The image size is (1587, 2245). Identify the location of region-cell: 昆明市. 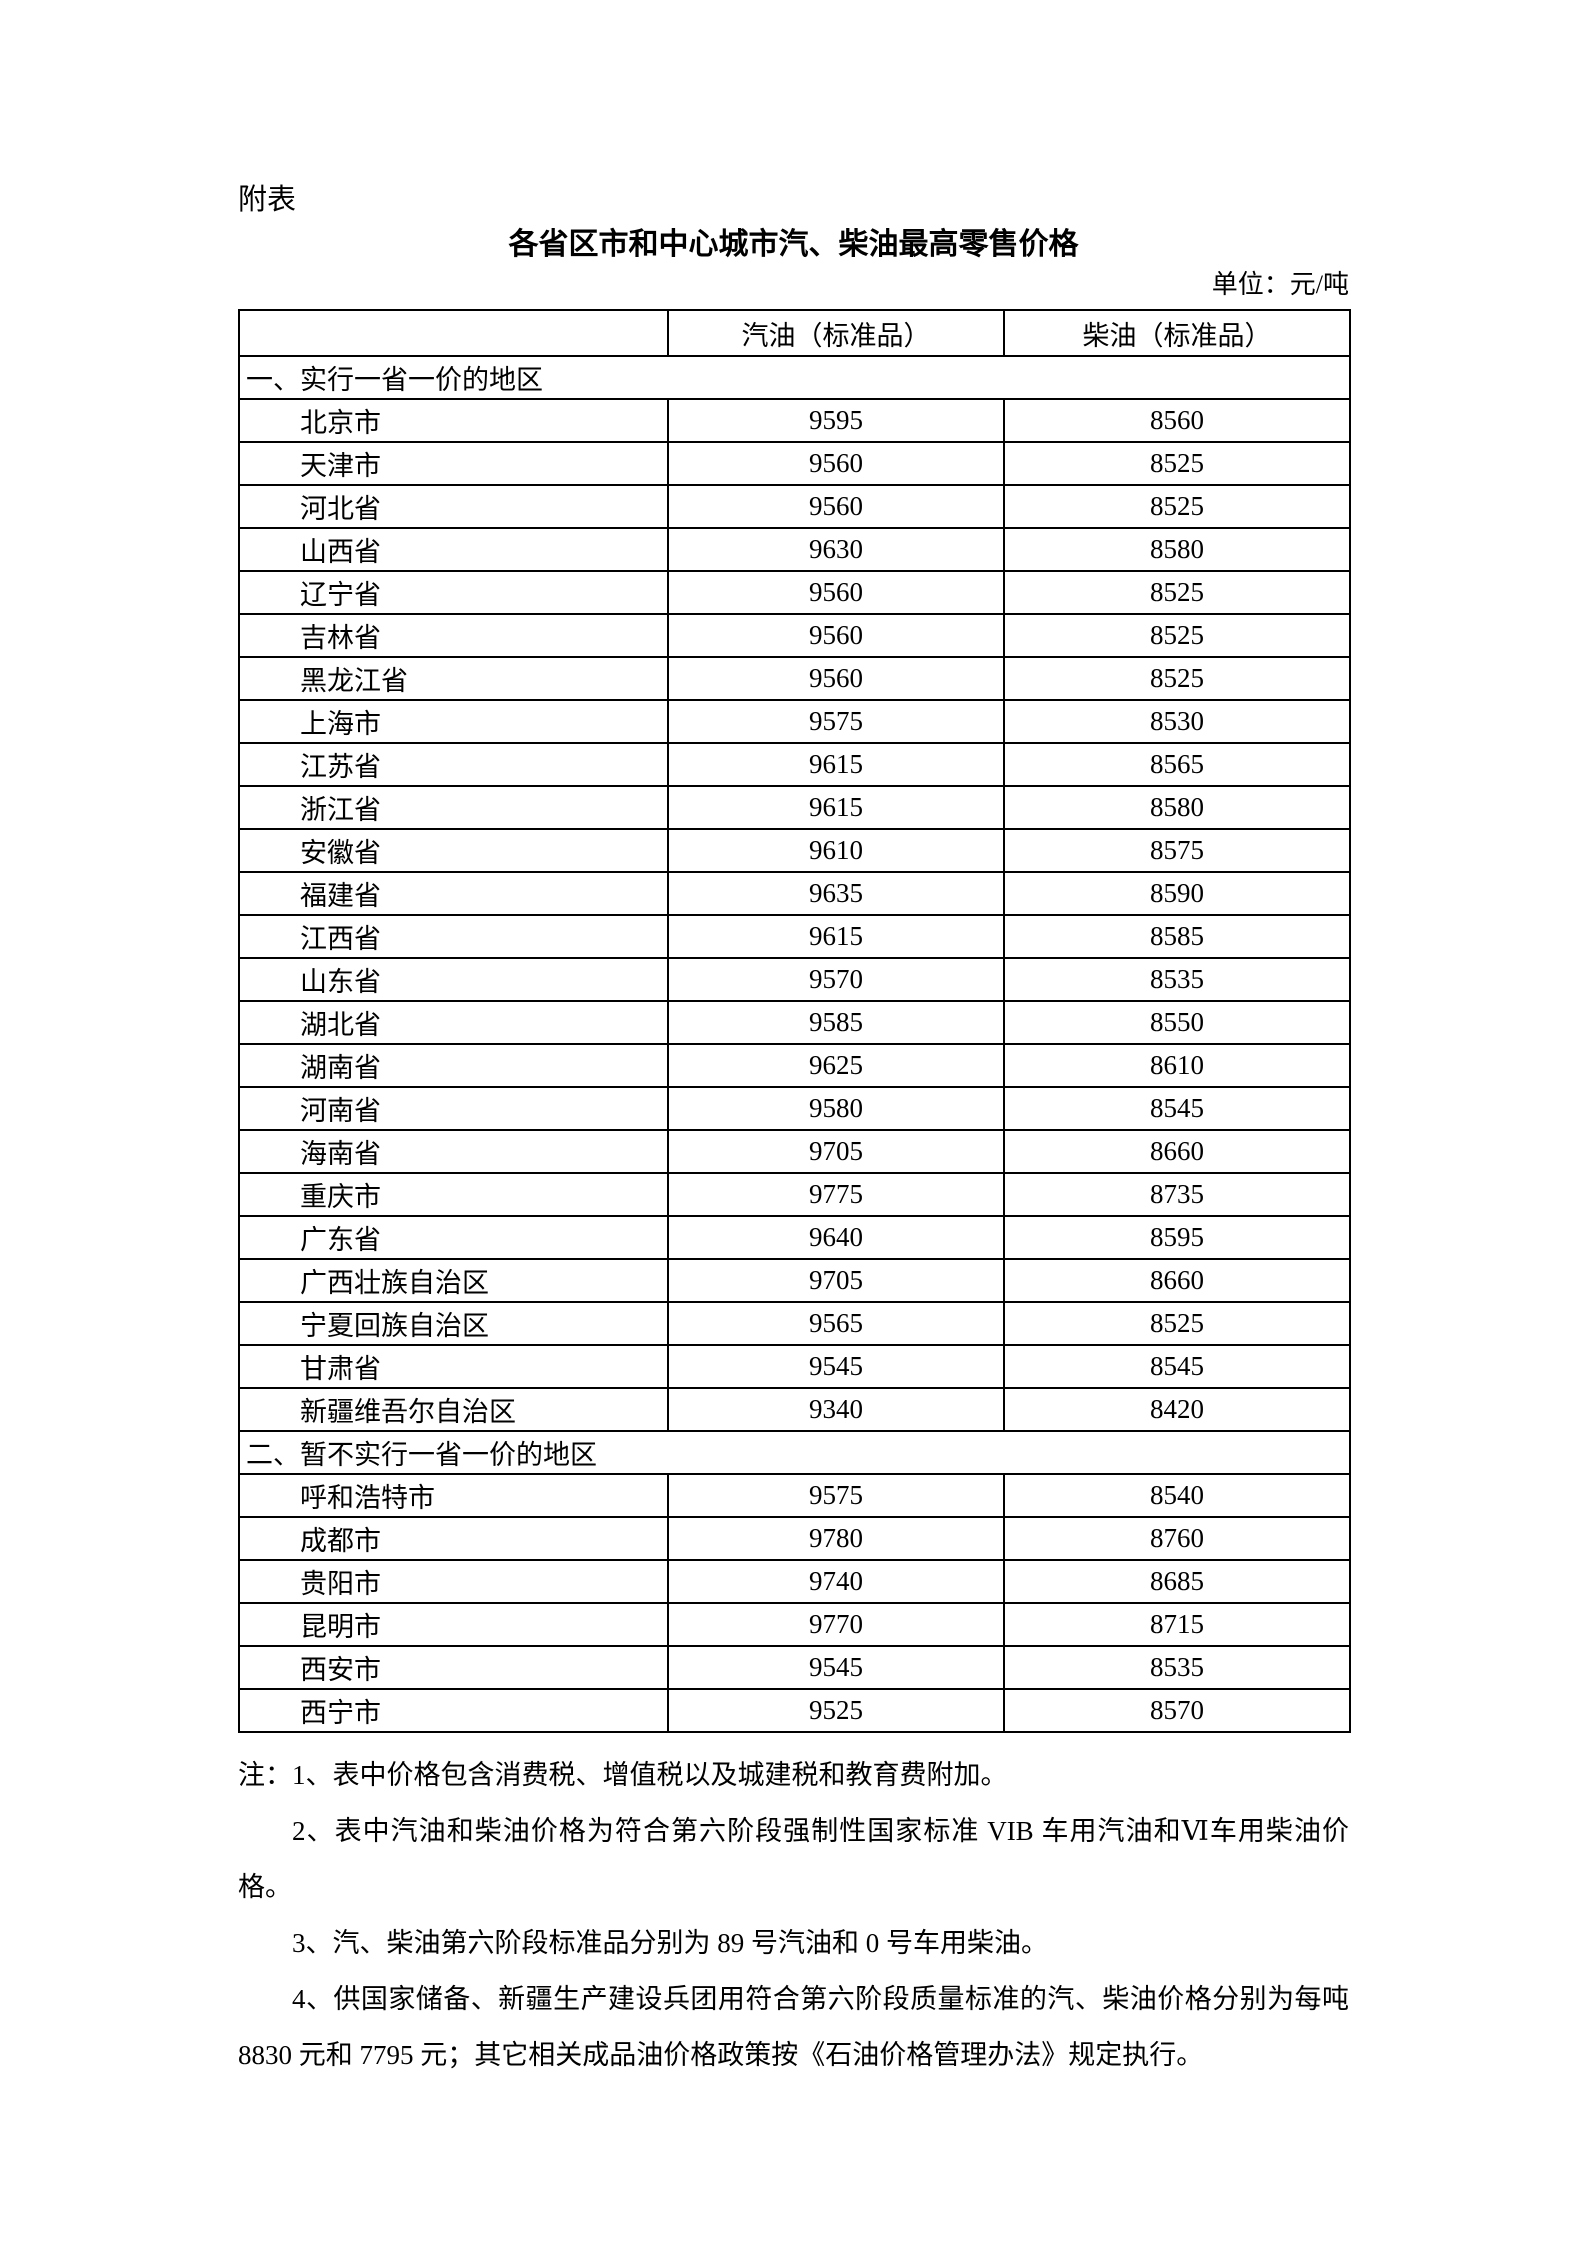
(453, 1624).